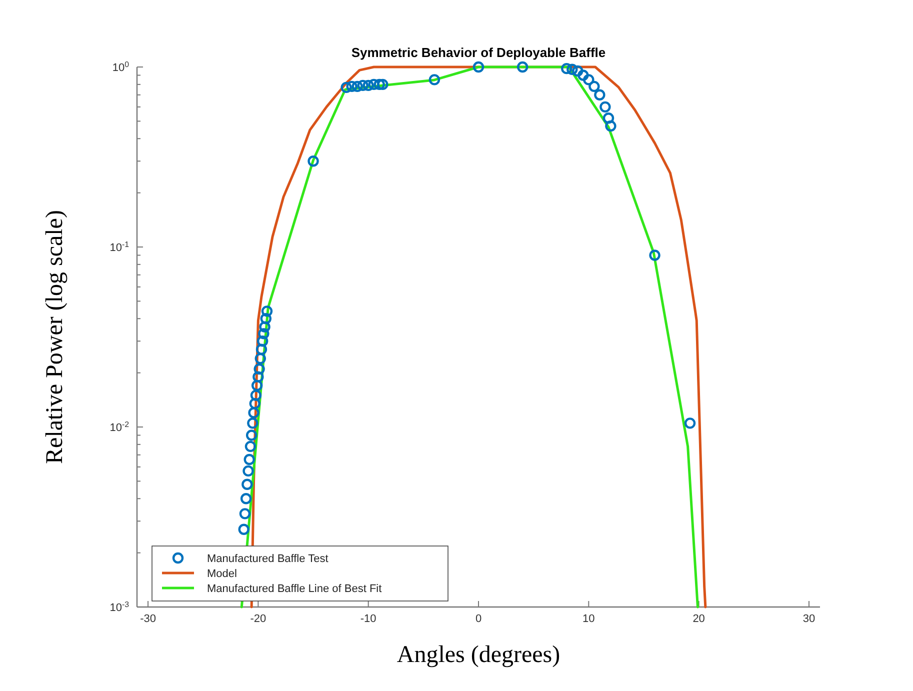 The width and height of the screenshot is (913, 691). What do you see at coordinates (121, 67) in the screenshot?
I see `y-tick-label: 10$^{0}$` at bounding box center [121, 67].